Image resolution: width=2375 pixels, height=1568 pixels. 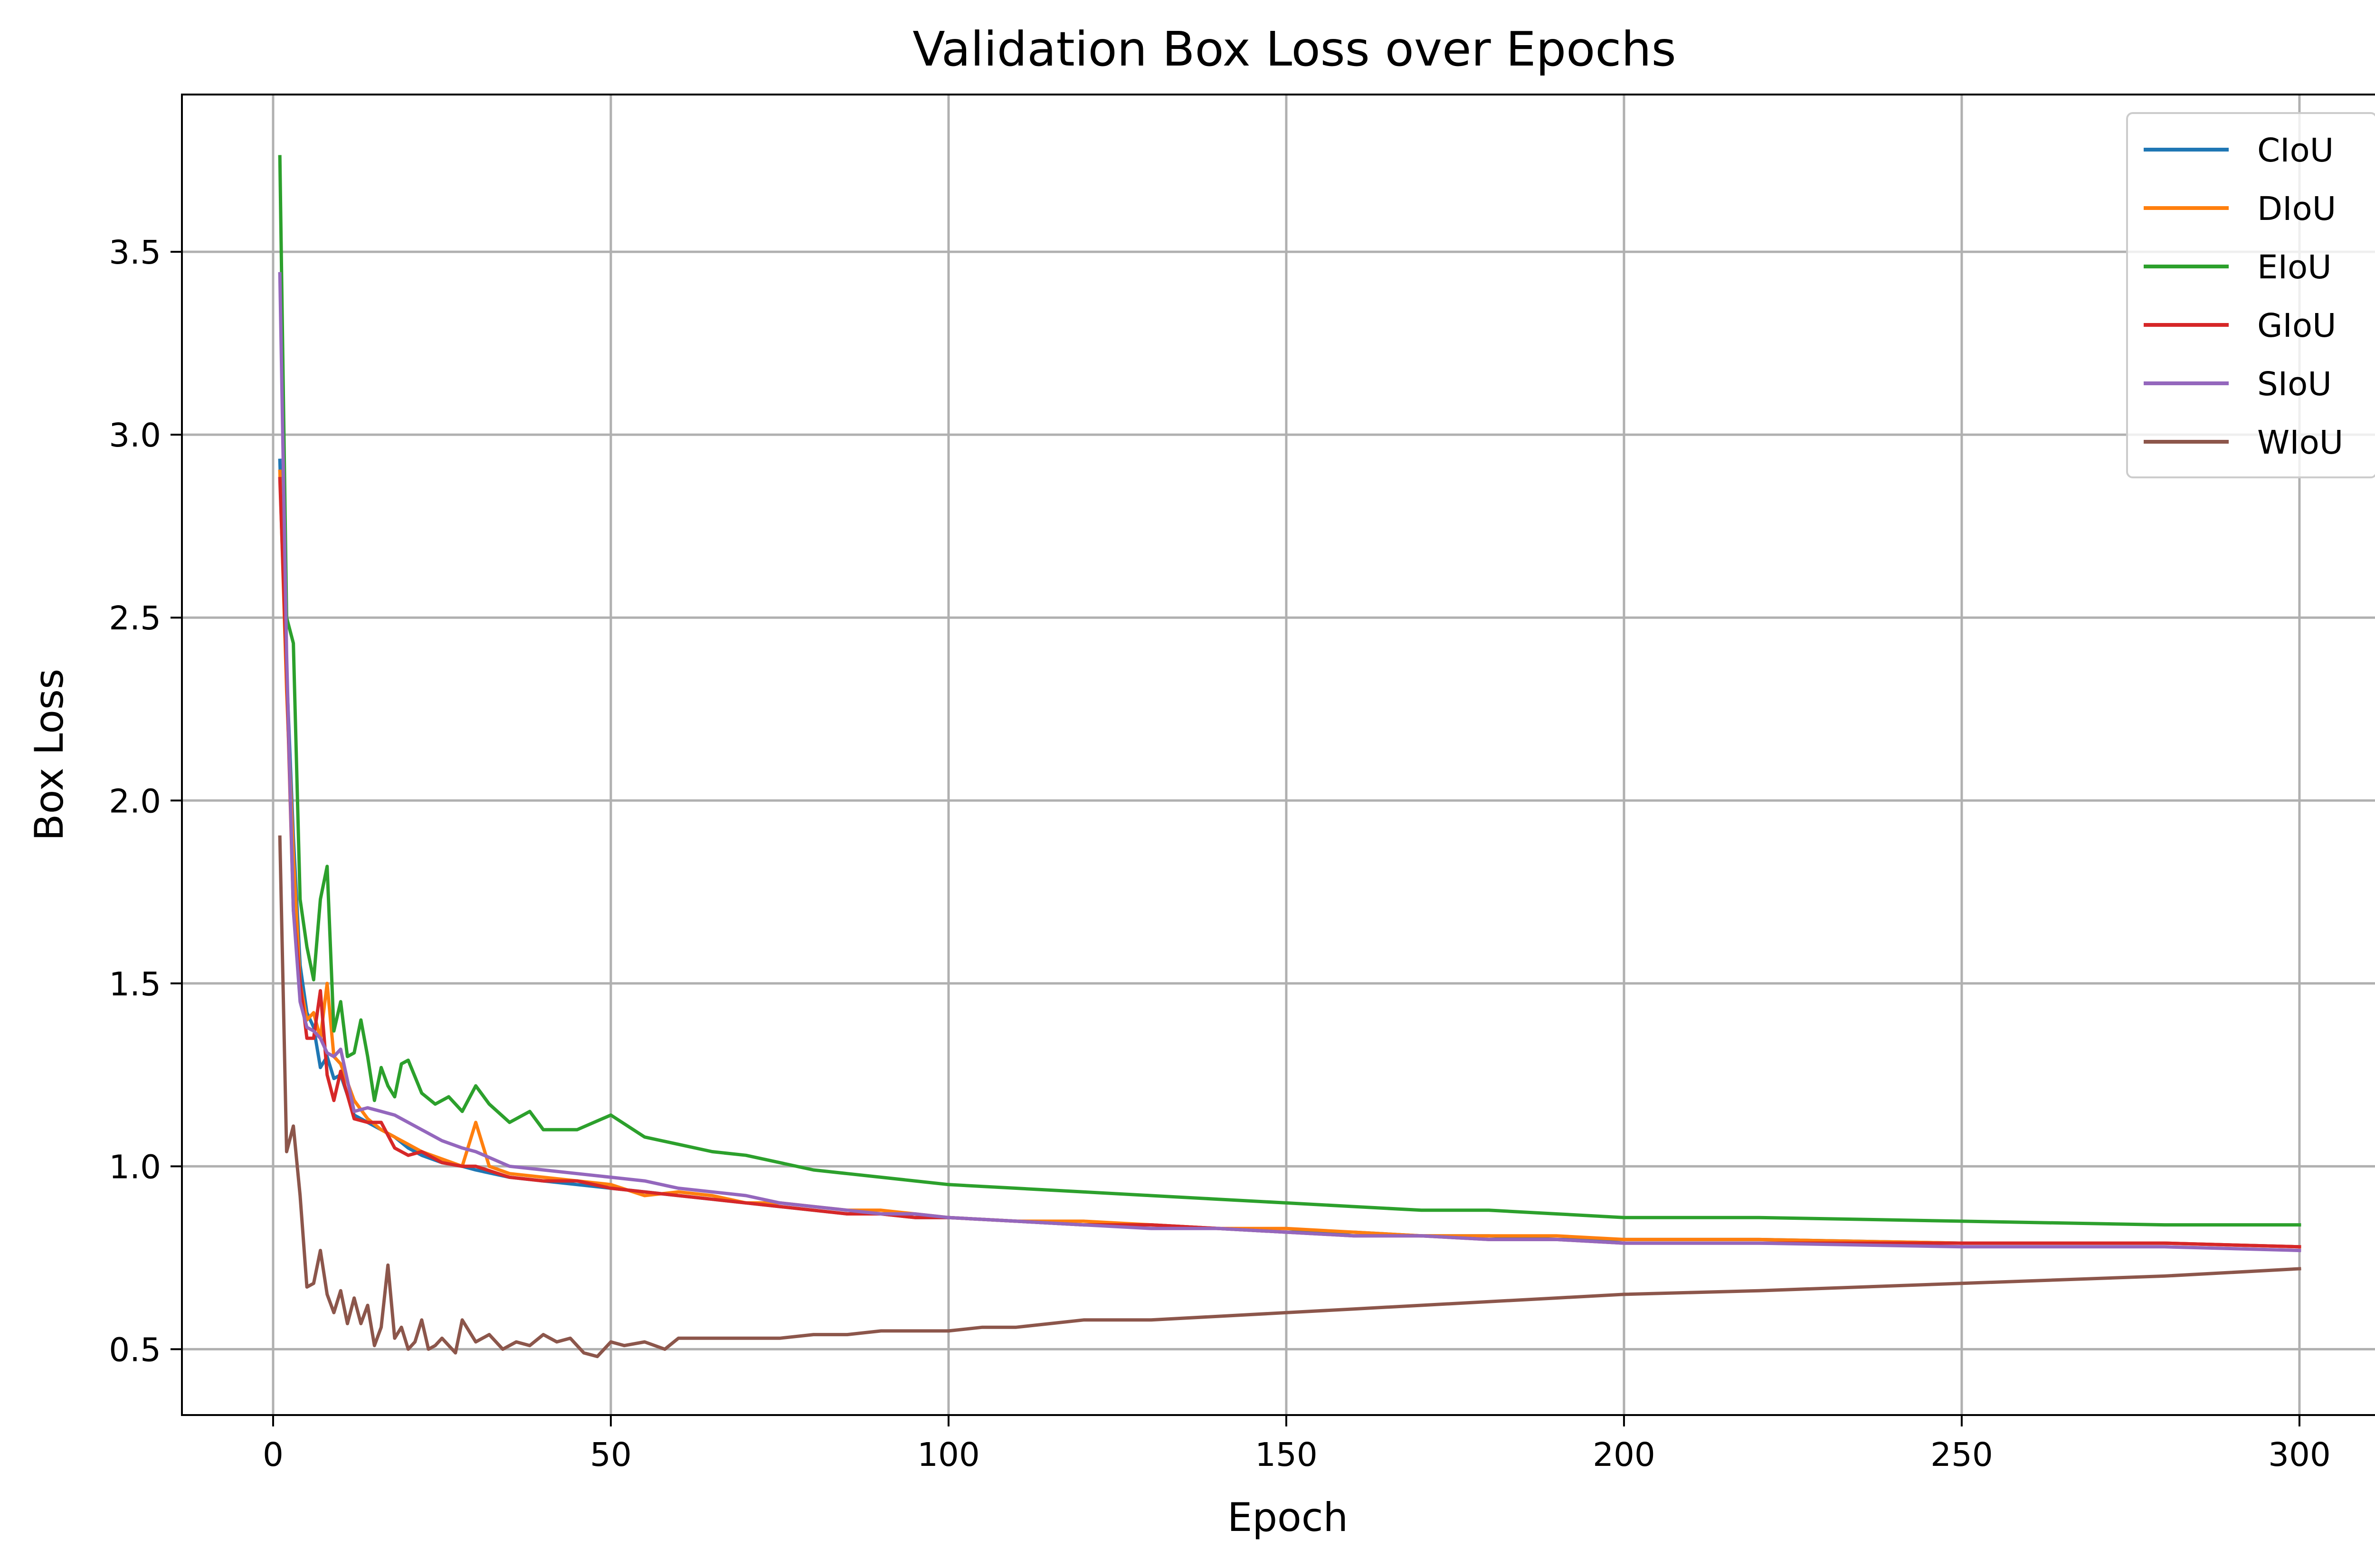 What do you see at coordinates (135, 253) in the screenshot?
I see `y-tick-label: 3.5` at bounding box center [135, 253].